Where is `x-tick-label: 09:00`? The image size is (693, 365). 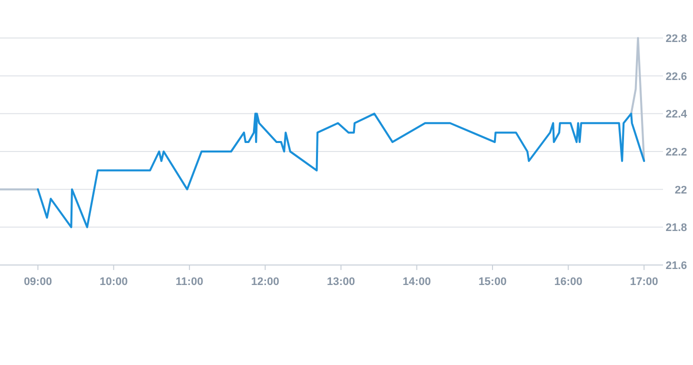 x-tick-label: 09:00 is located at coordinates (38, 282).